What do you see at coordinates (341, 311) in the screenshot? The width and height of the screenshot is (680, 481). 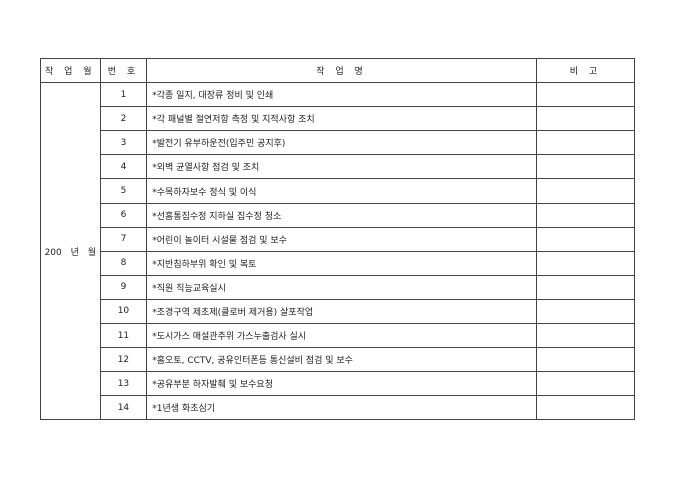 I see `task-cell: *조경구역 제초제(클로버 제거용) 살포작업` at bounding box center [341, 311].